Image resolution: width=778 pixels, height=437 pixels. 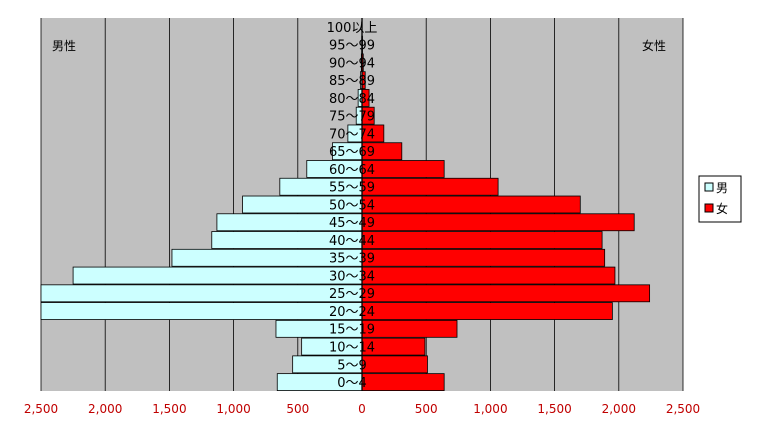 What do you see at coordinates (426, 409) in the screenshot?
I see `x-tick-label-6: 500` at bounding box center [426, 409].